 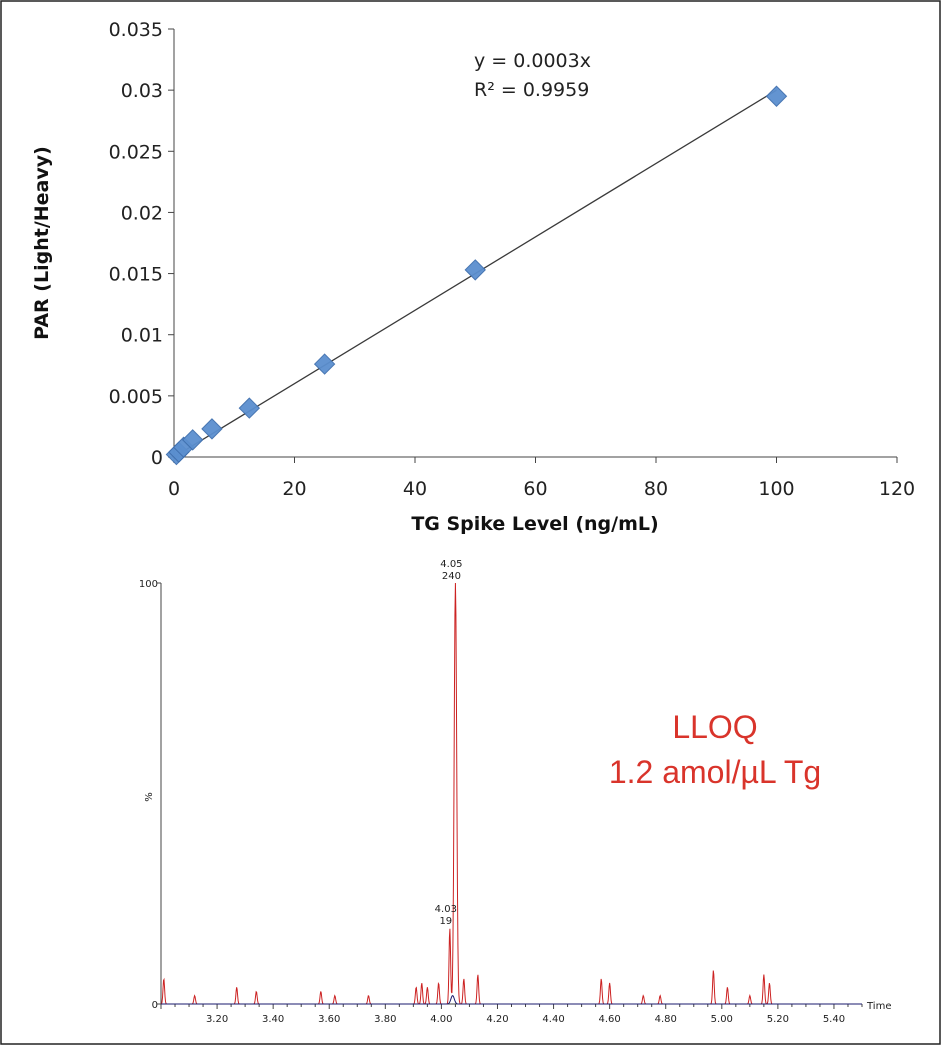 What do you see at coordinates (142, 336) in the screenshot?
I see `calibration-y-tick-label: 0.01` at bounding box center [142, 336].